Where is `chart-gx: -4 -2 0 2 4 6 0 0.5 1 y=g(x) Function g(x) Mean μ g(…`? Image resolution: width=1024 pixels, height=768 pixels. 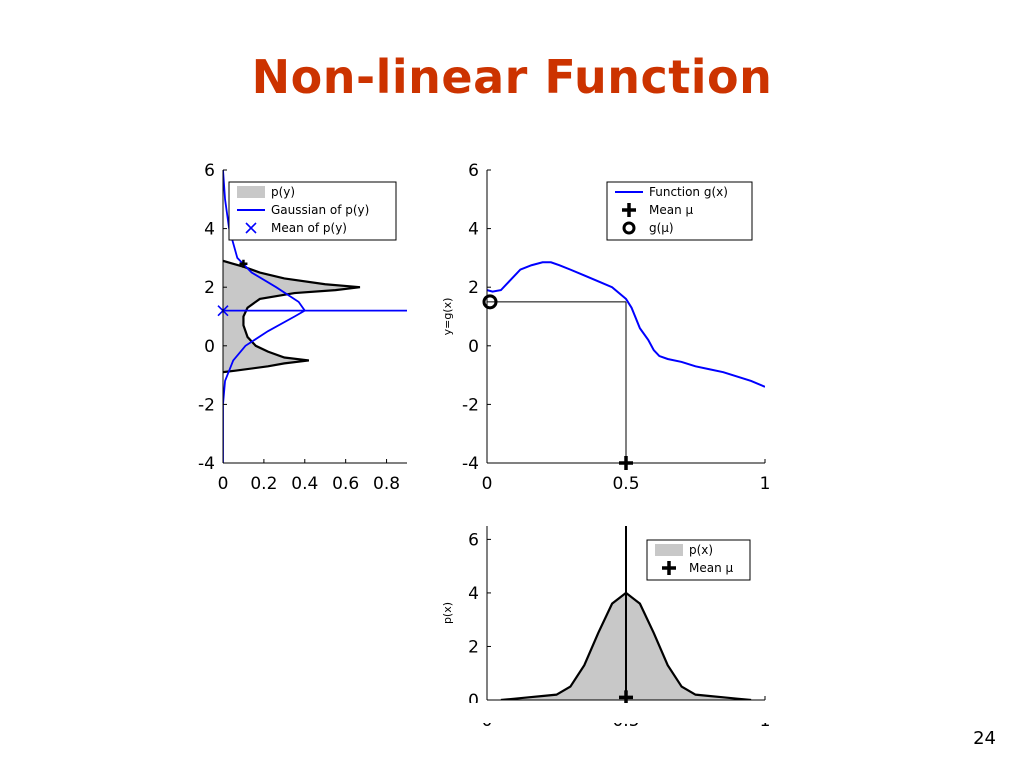
chart-gx: -4 -2 0 2 4 6 0 0.5 1 y=g(x) Function g(x) Mean μ g(… is located at coordinates (605, 327).